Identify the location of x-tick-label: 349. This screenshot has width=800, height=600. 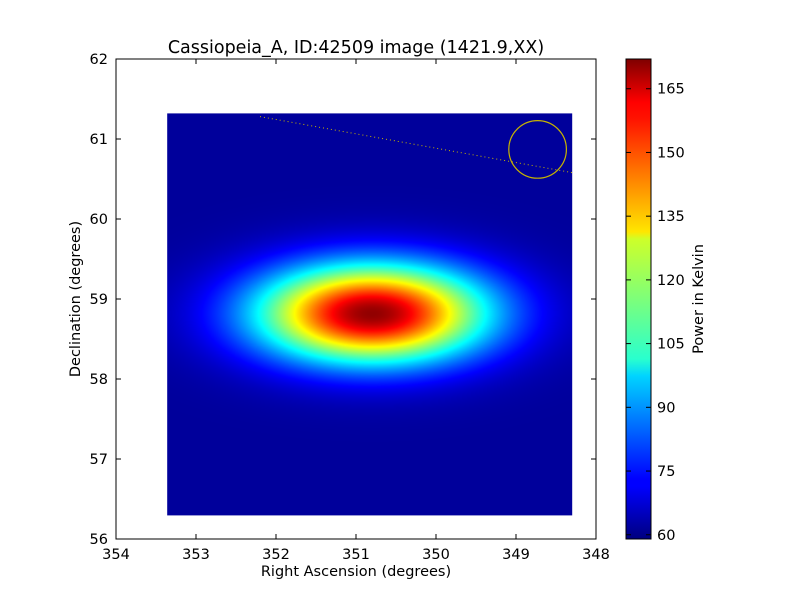
(516, 555).